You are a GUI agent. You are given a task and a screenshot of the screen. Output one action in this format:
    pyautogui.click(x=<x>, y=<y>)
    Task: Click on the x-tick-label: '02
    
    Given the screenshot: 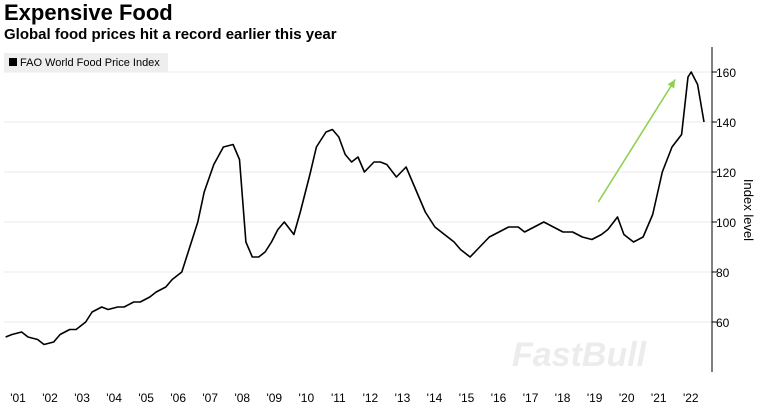 What is the action you would take?
    pyautogui.click(x=50, y=398)
    